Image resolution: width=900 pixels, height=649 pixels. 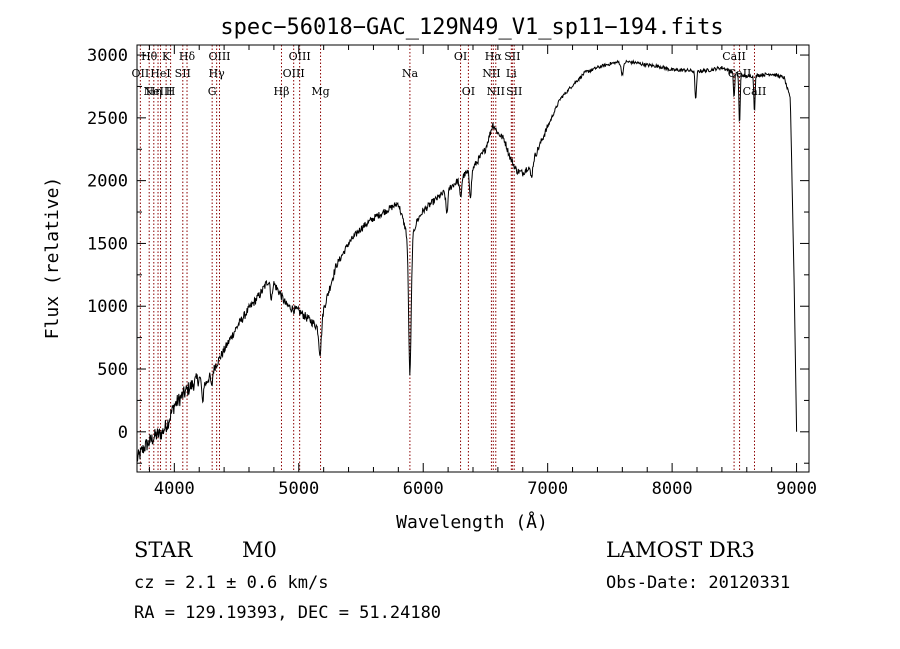 I want to click on line-label: Mg, so click(x=320, y=91).